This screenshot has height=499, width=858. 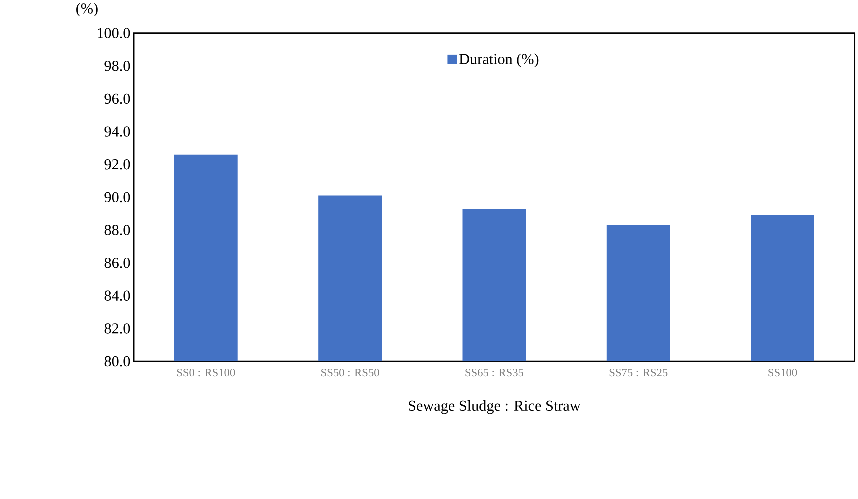 What do you see at coordinates (639, 372) in the screenshot?
I see `x-tick-label: SS75 : RS25` at bounding box center [639, 372].